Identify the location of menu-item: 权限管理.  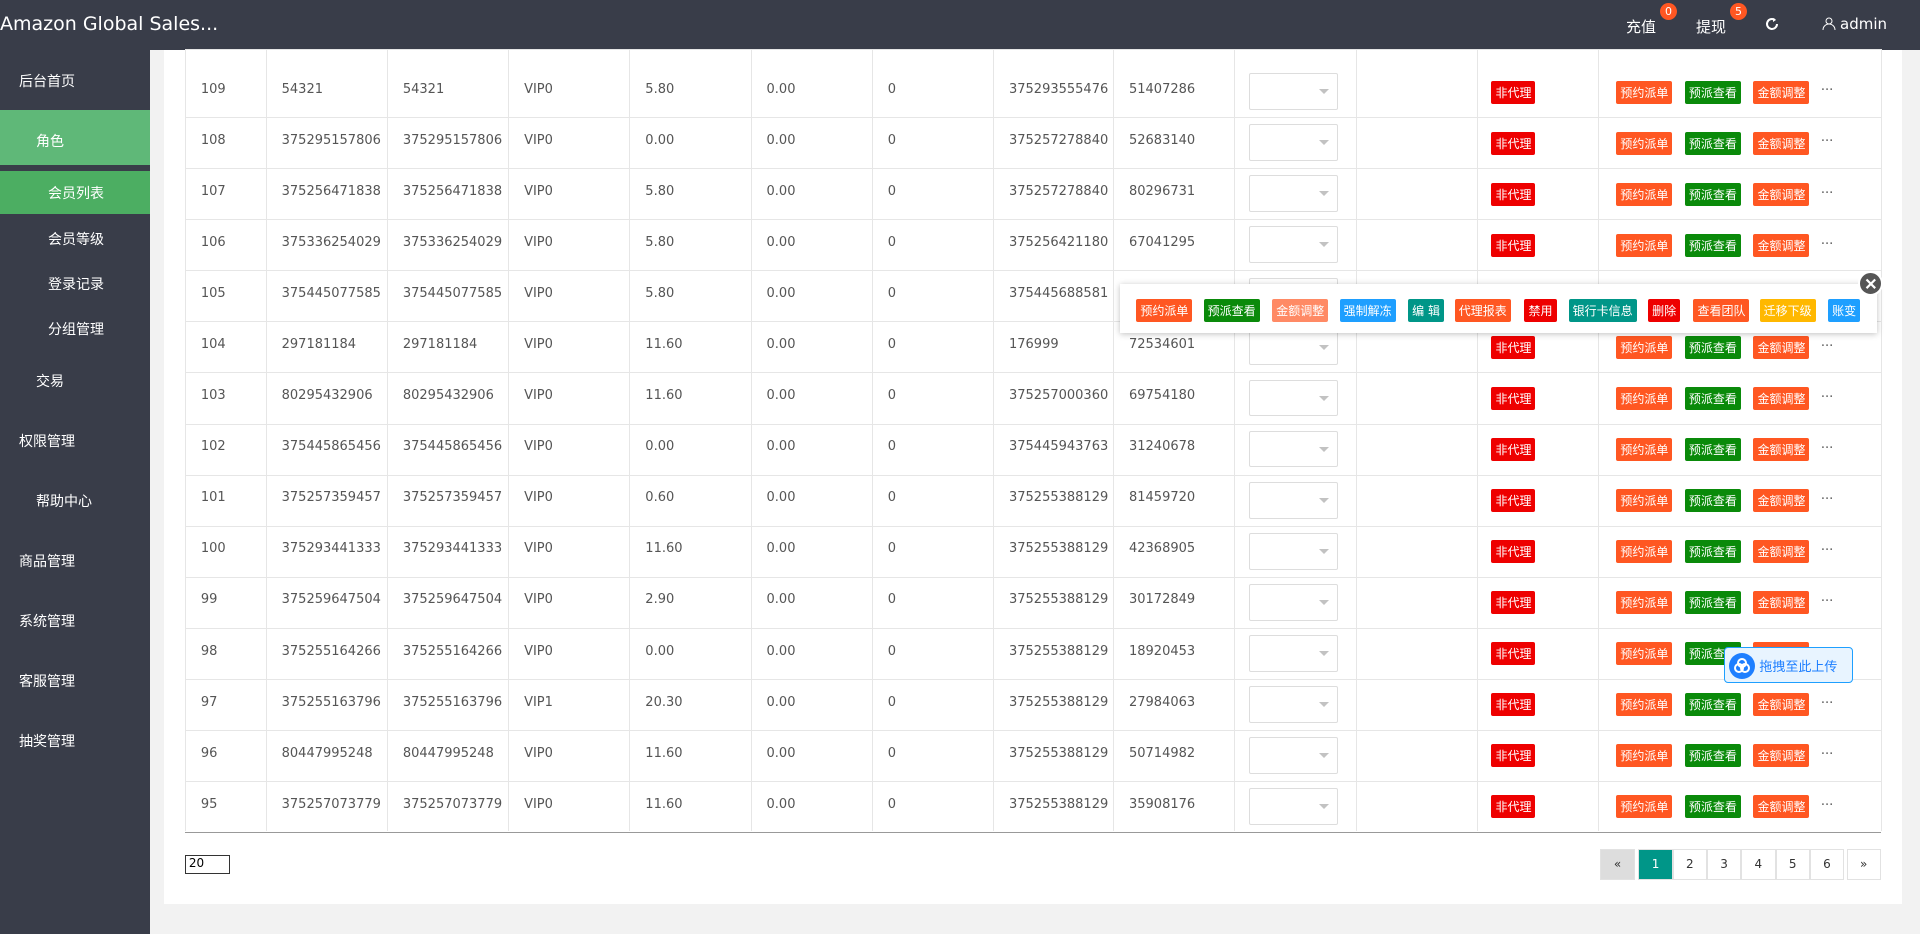
(47, 441).